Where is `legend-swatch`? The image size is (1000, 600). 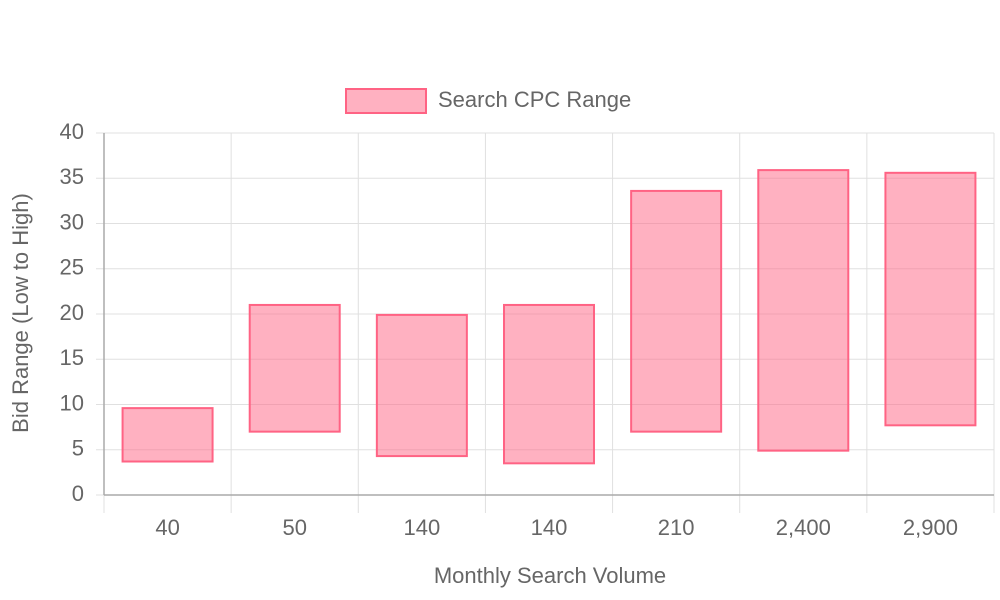 legend-swatch is located at coordinates (386, 101).